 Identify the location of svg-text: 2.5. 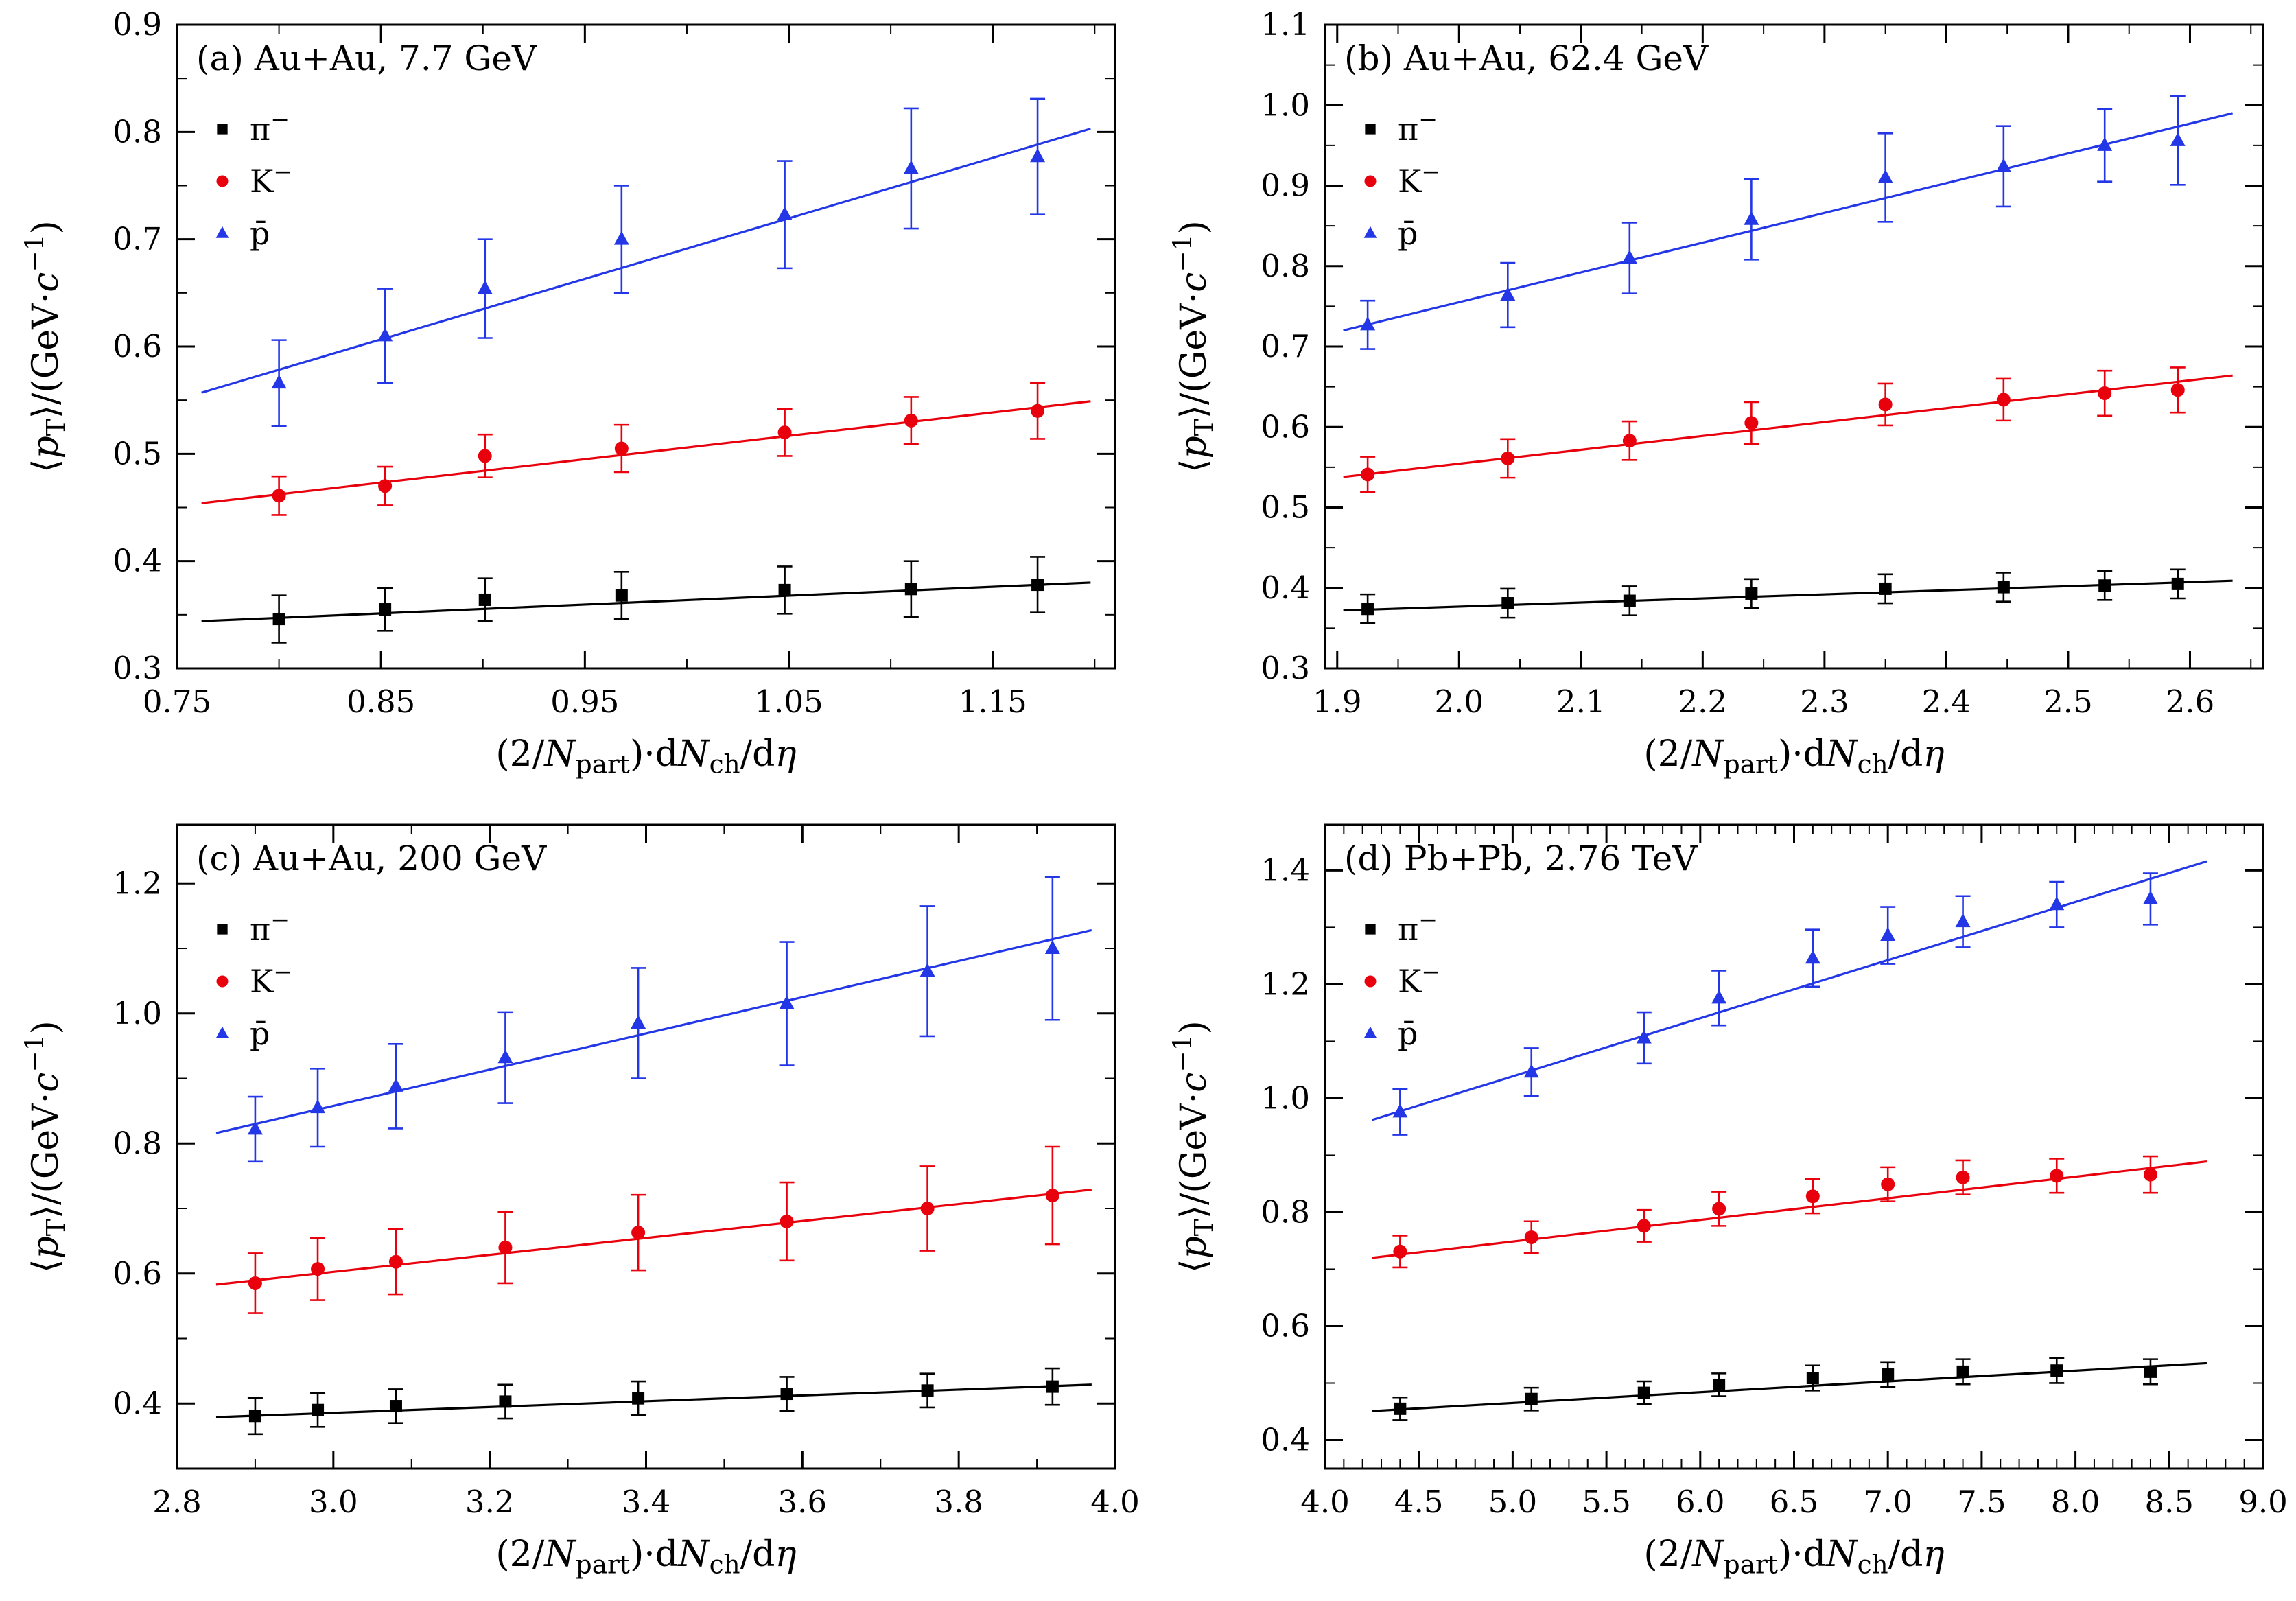
(2068, 702).